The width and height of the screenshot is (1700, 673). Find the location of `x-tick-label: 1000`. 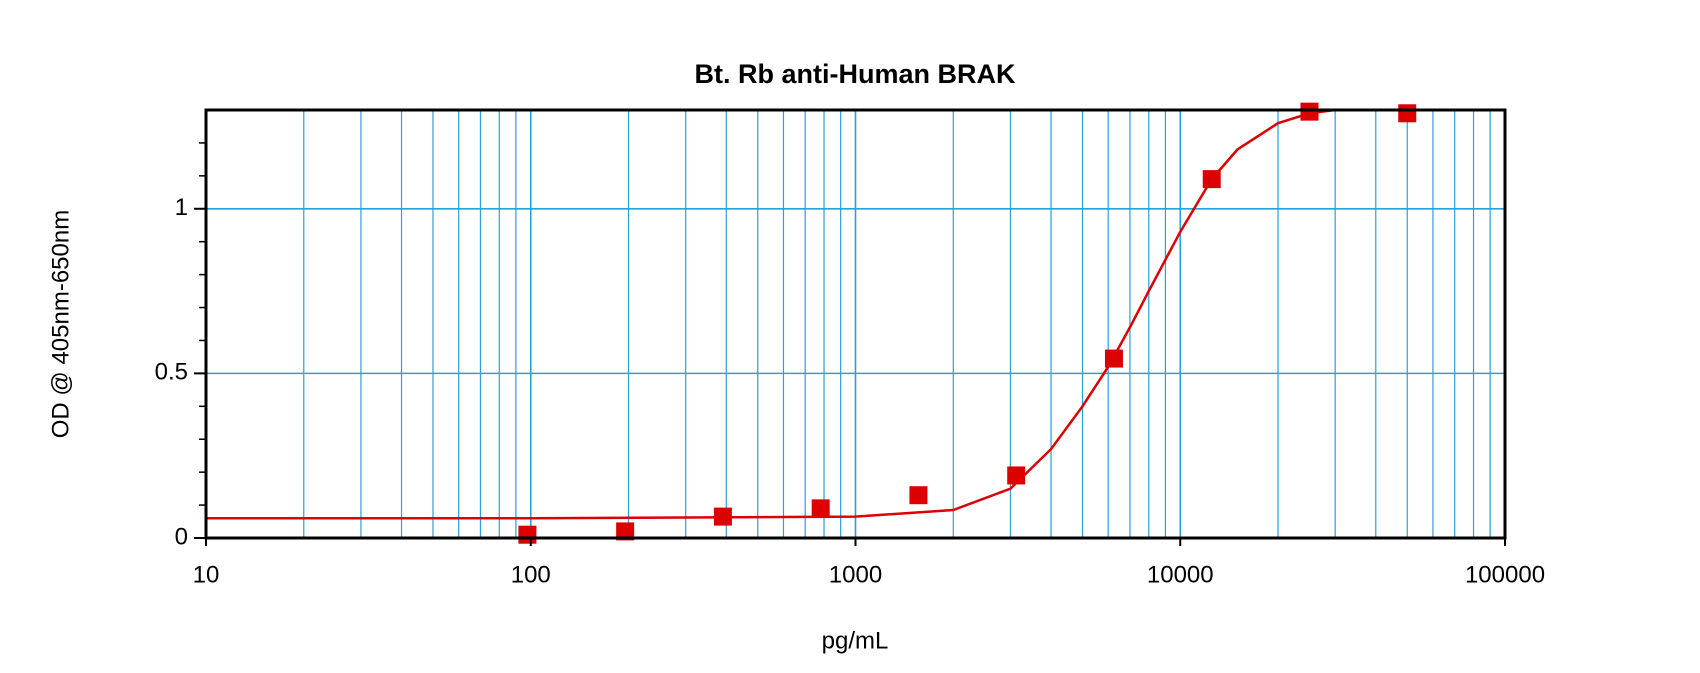

x-tick-label: 1000 is located at coordinates (855, 574).